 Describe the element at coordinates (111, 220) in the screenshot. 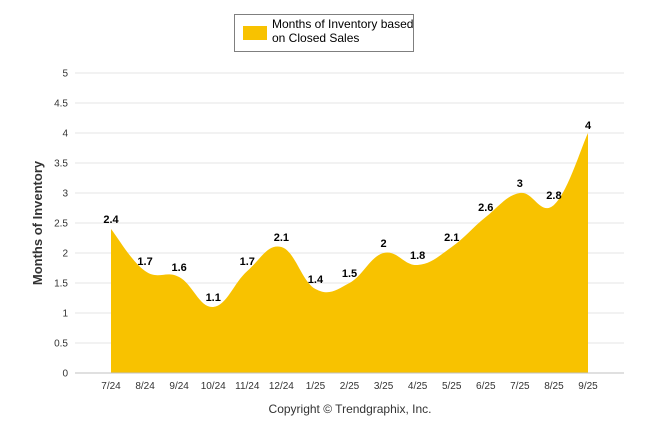

I see `data-label: 2.4` at that location.